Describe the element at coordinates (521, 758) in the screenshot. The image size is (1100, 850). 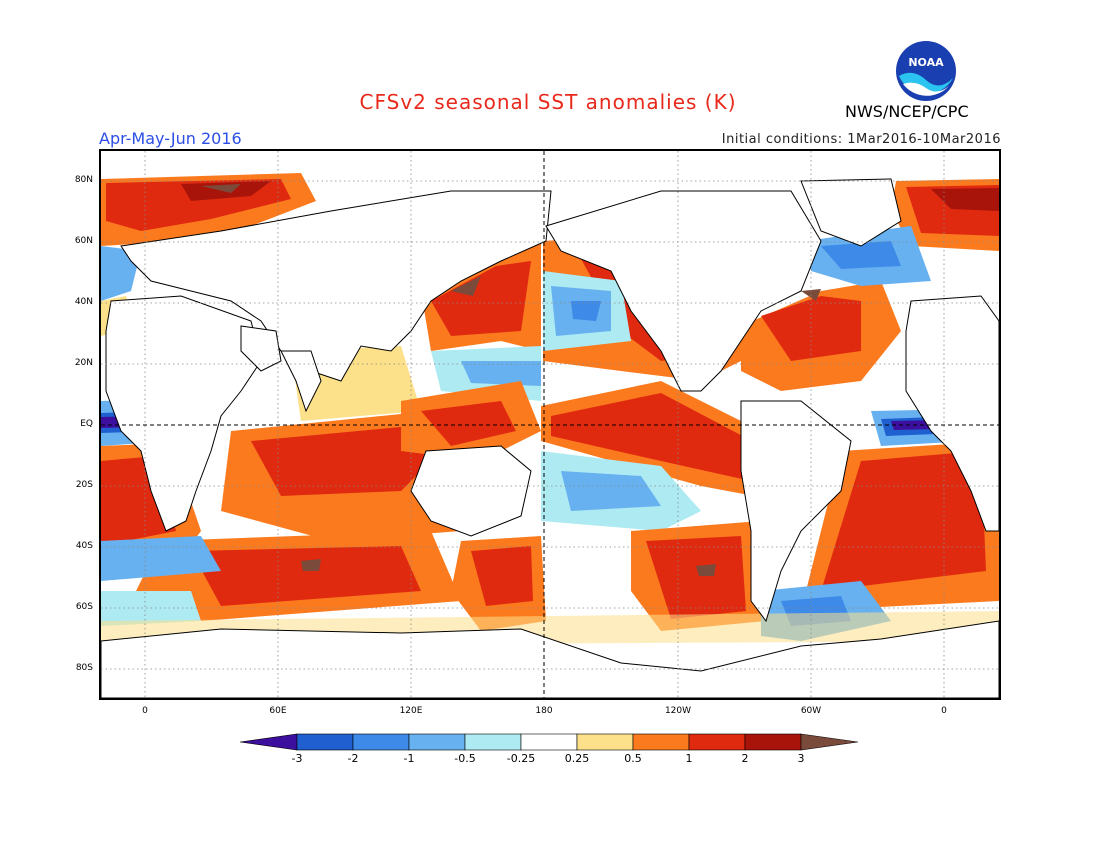
I see `colorbar-label: -0.25` at that location.